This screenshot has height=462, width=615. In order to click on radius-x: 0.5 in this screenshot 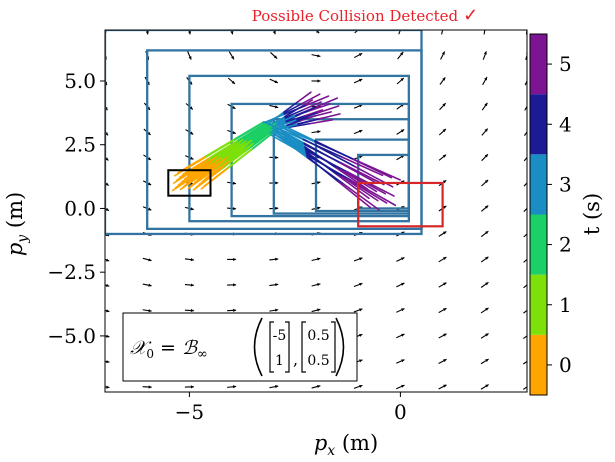, I will do `click(318, 336)`.